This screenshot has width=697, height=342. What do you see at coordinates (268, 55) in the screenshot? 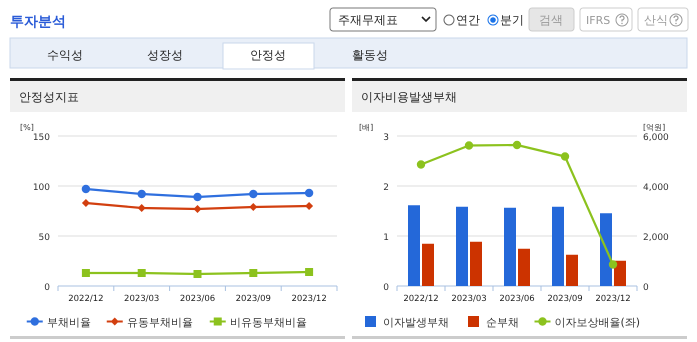
I see `text: 안정성` at bounding box center [268, 55].